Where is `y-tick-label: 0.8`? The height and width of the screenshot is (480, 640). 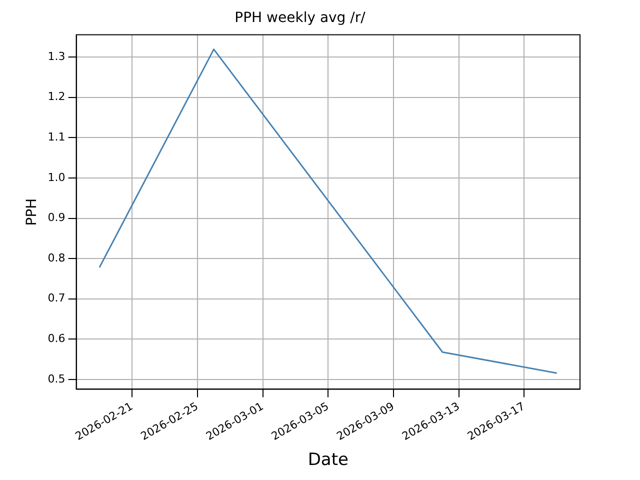
y-tick-label: 0.8 is located at coordinates (57, 257).